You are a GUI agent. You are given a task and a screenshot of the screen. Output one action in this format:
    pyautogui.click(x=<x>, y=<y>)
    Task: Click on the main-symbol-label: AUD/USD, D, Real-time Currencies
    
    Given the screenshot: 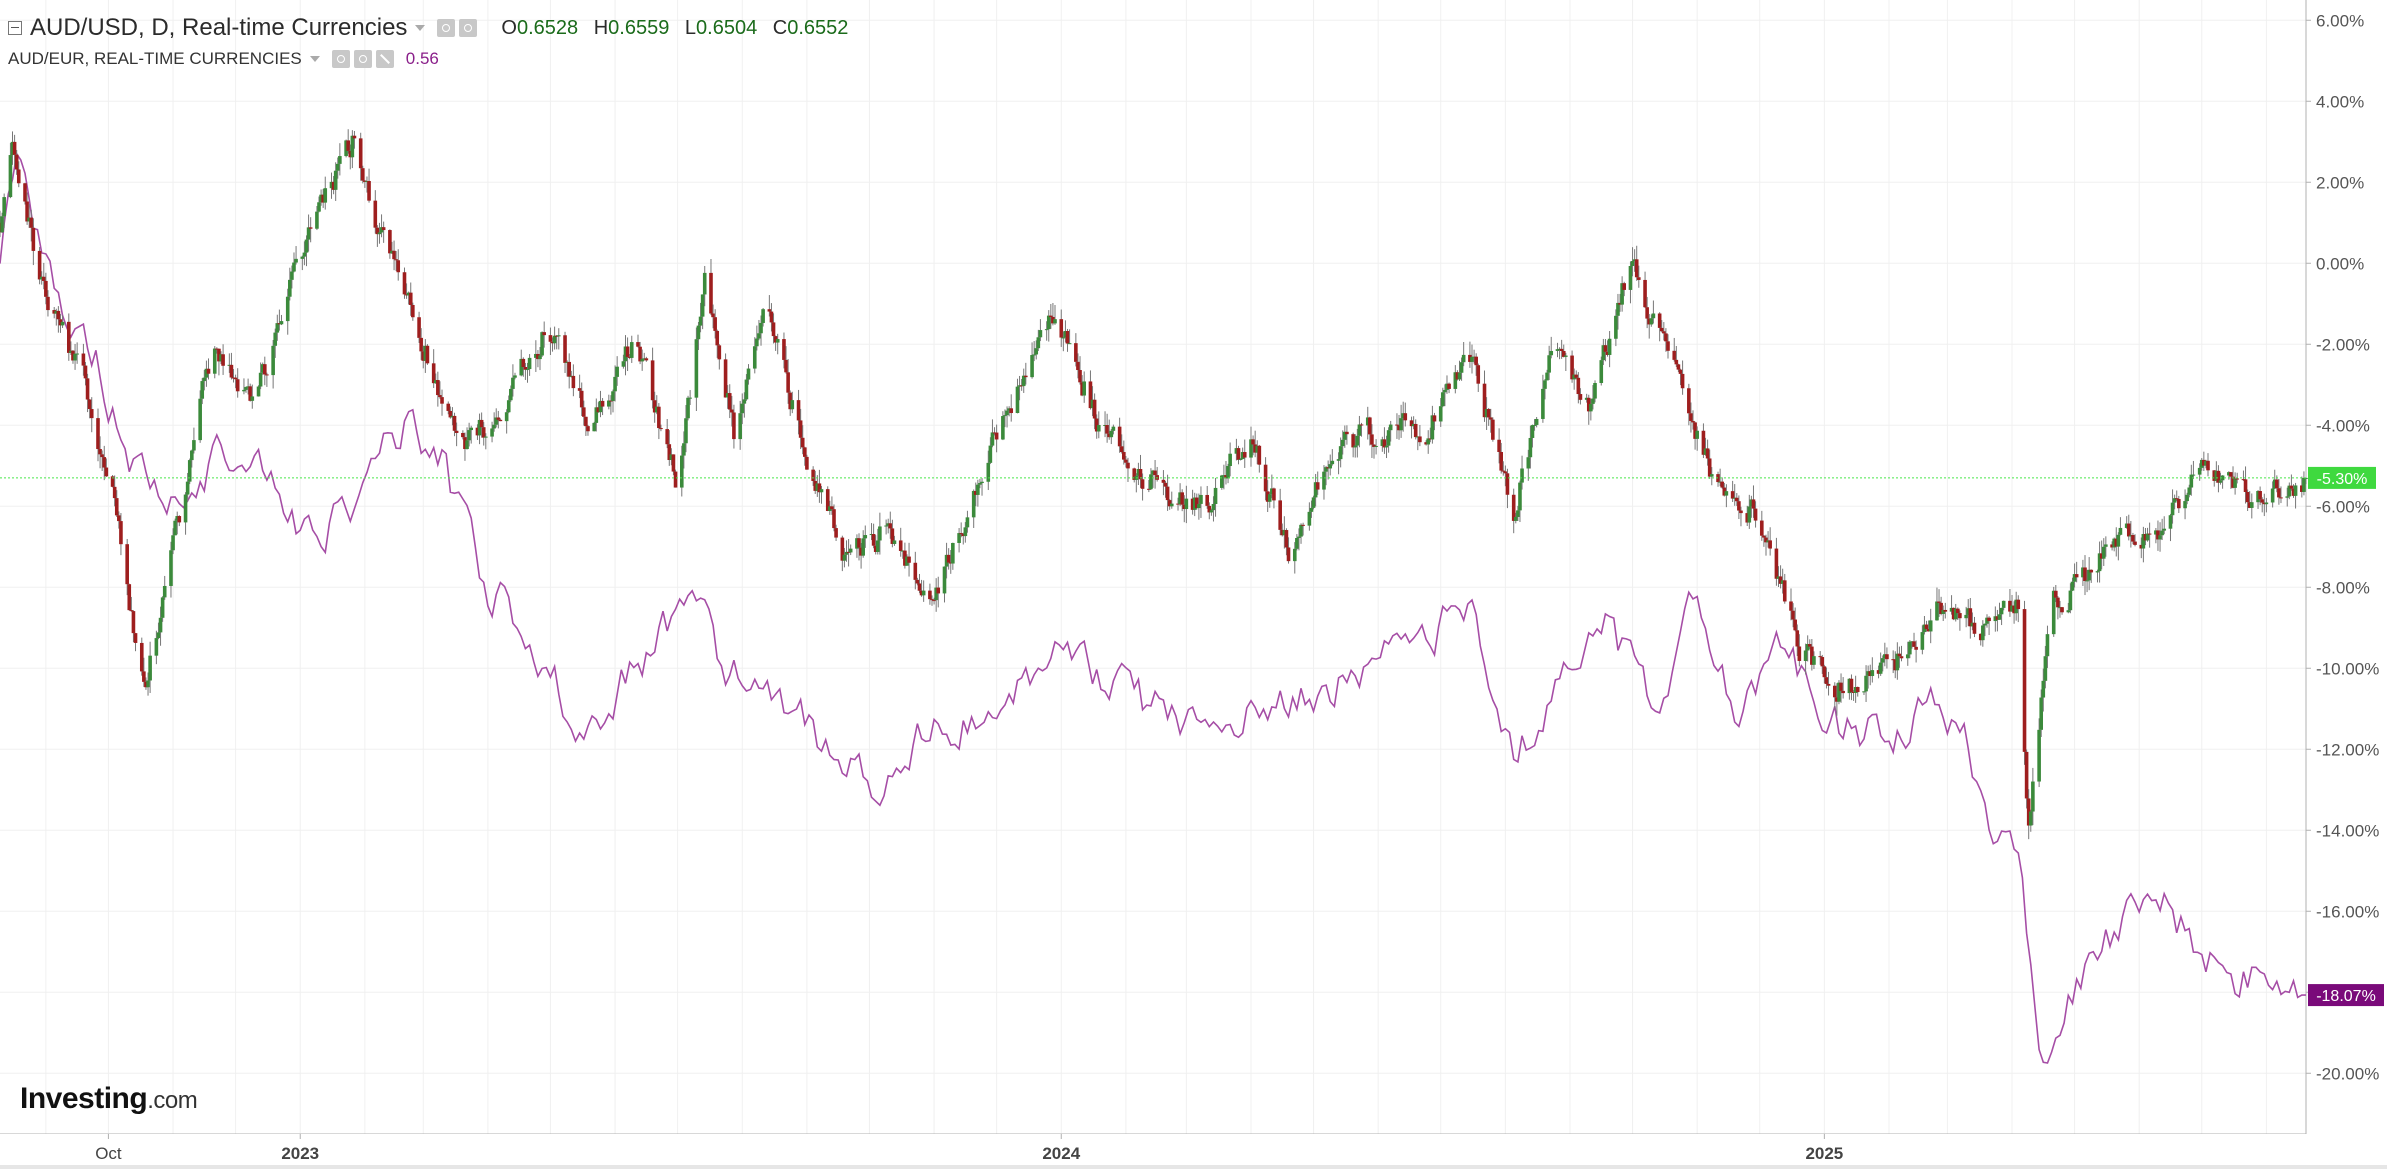 What is the action you would take?
    pyautogui.click(x=219, y=27)
    